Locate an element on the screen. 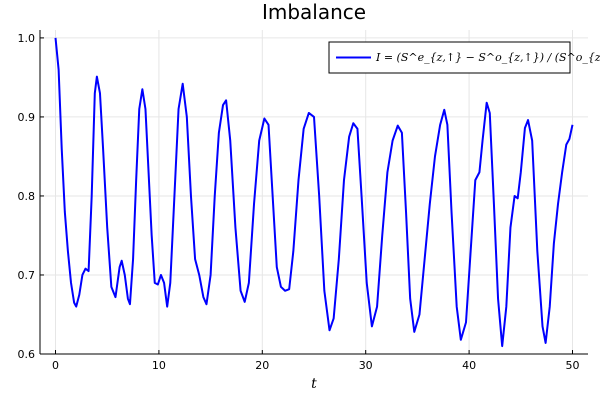  x-axis-ticks: 0 10 20 30 40 50 is located at coordinates (315, 361).